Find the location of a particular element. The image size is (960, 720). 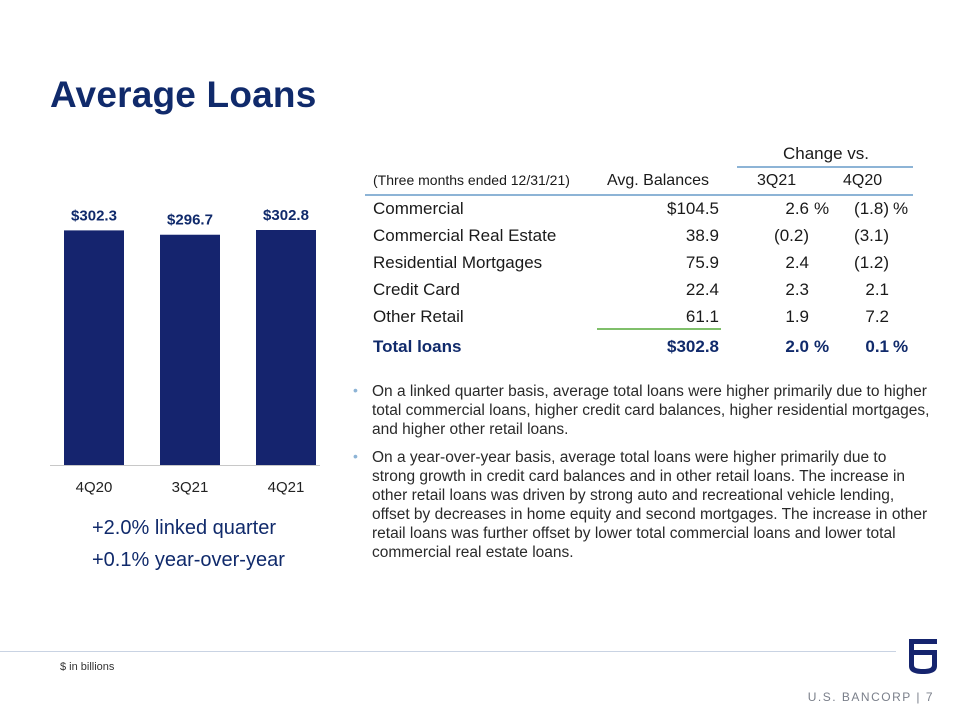

bar-3q21 is located at coordinates (190, 349).